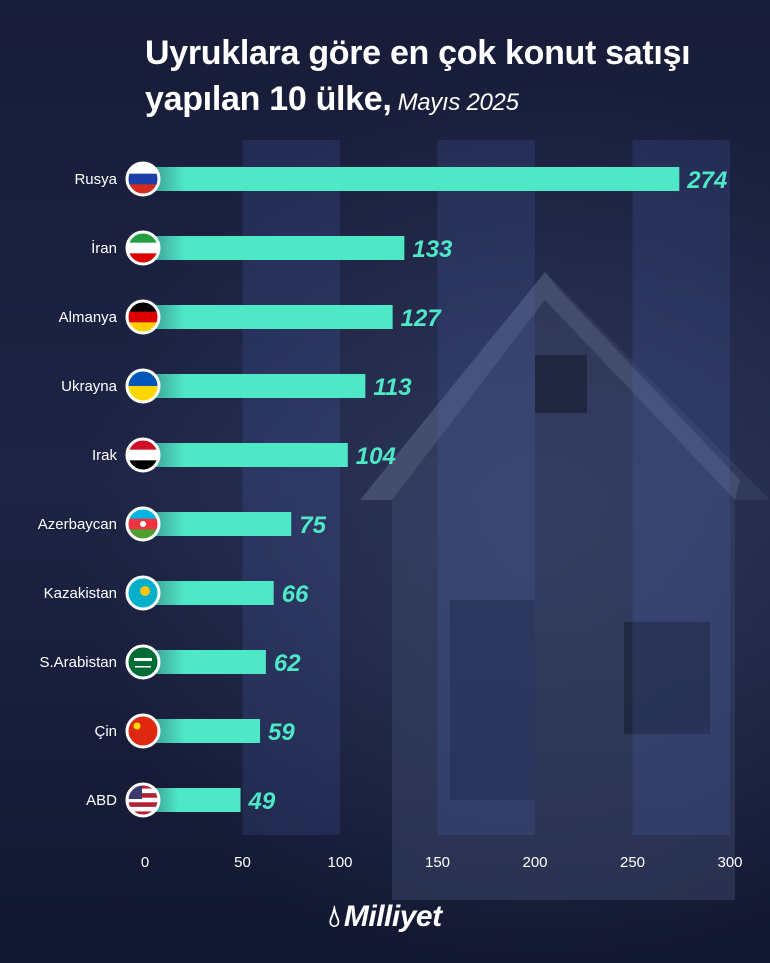 The height and width of the screenshot is (963, 770). Describe the element at coordinates (80, 593) in the screenshot. I see `category-label: Kazakistan` at that location.